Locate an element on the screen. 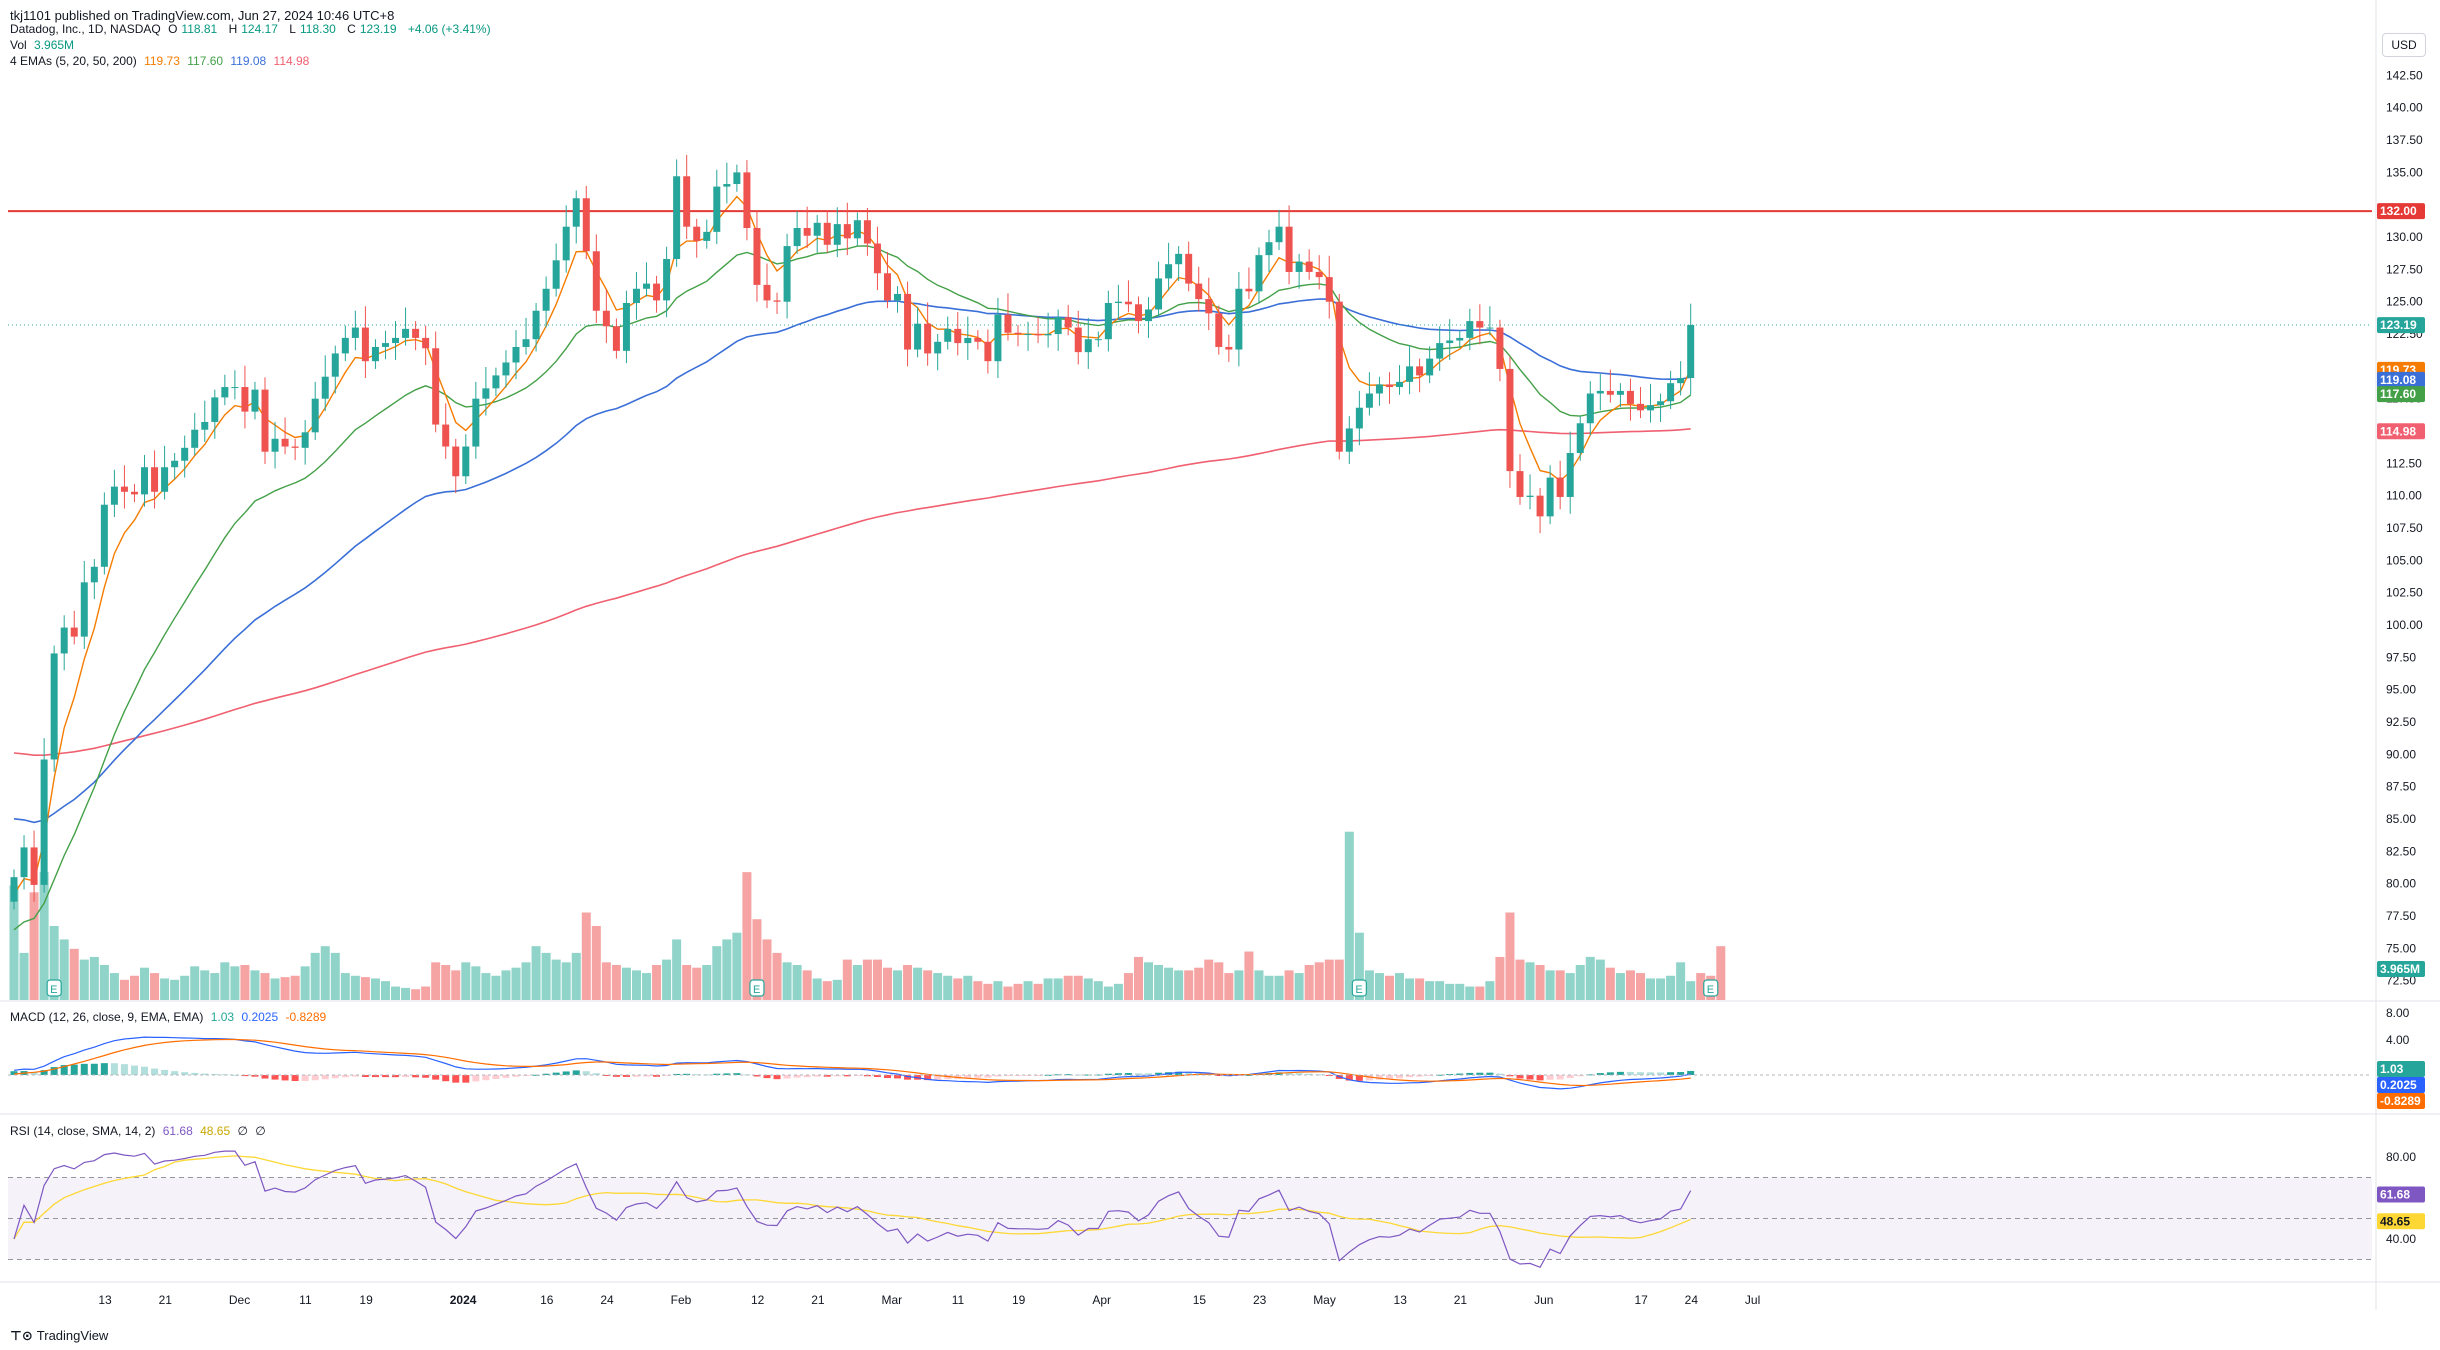 This screenshot has width=2440, height=1350. volume-badge: 3.965M is located at coordinates (2400, 969).